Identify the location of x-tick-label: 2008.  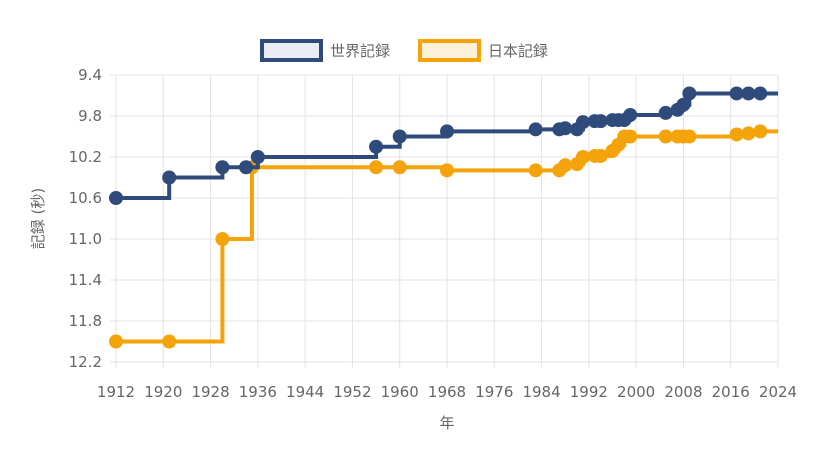
(683, 392).